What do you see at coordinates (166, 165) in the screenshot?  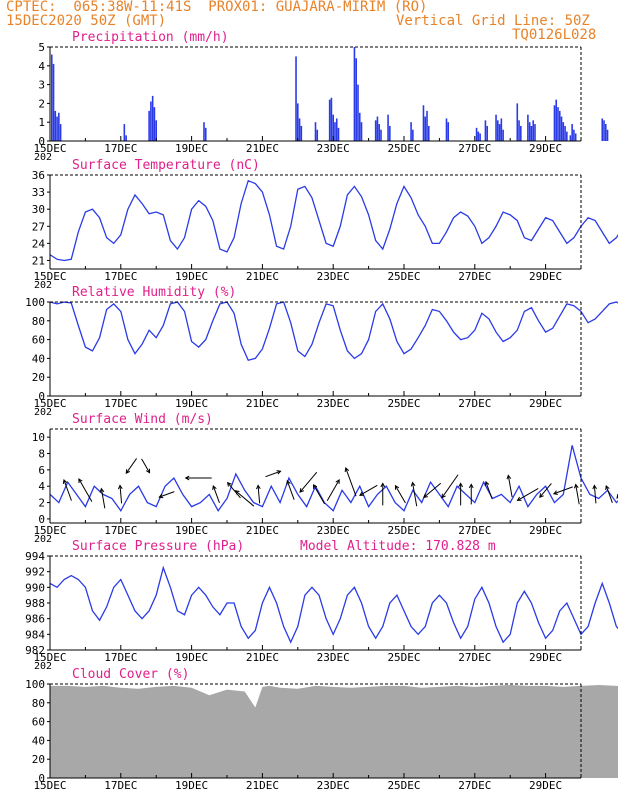 I see `temp-title: Surface Temperature (nC)` at bounding box center [166, 165].